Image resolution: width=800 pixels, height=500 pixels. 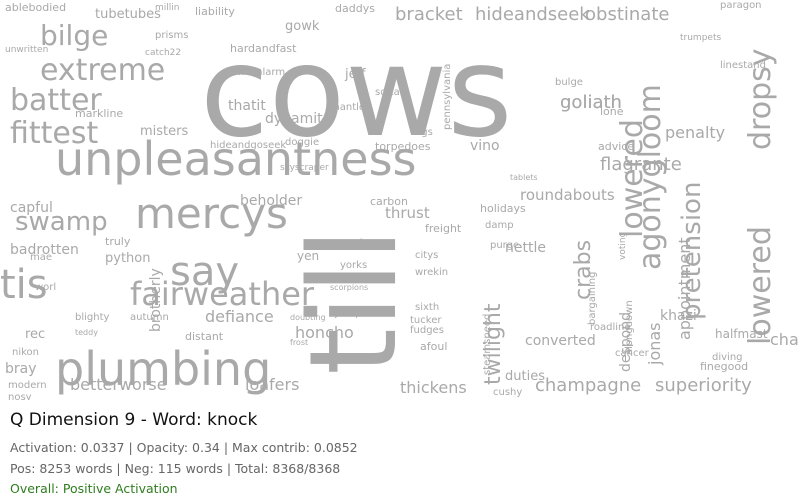 I want to click on cloud-word-tucker: tucker, so click(x=426, y=320).